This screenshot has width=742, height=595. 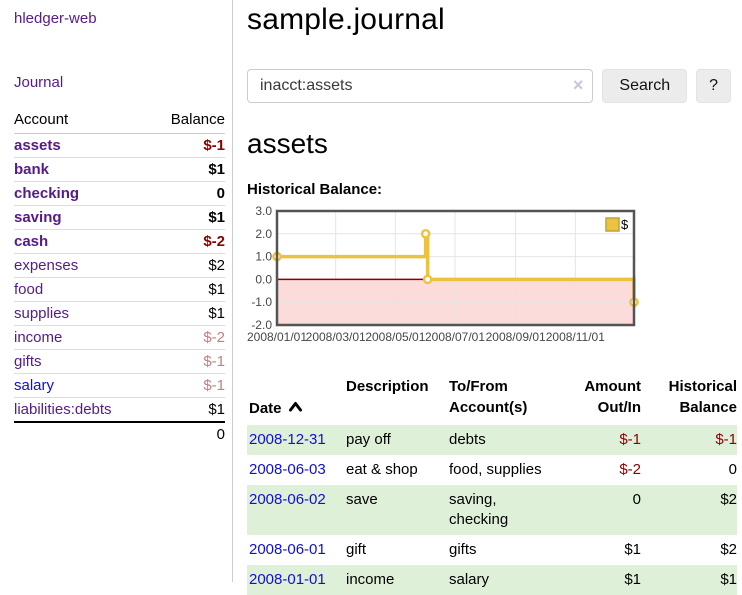 What do you see at coordinates (119, 265) in the screenshot?
I see `account-row: expenses $2` at bounding box center [119, 265].